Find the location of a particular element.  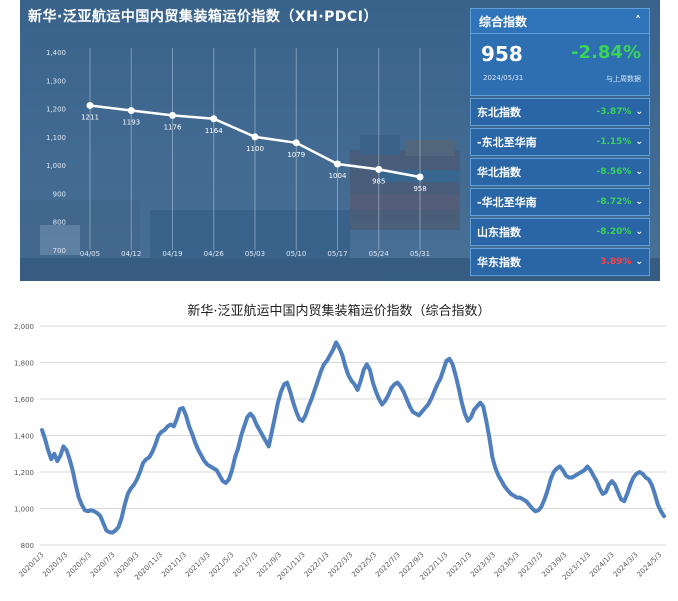

index-row: -华北至华南 -8.72% ⌄ is located at coordinates (560, 202).